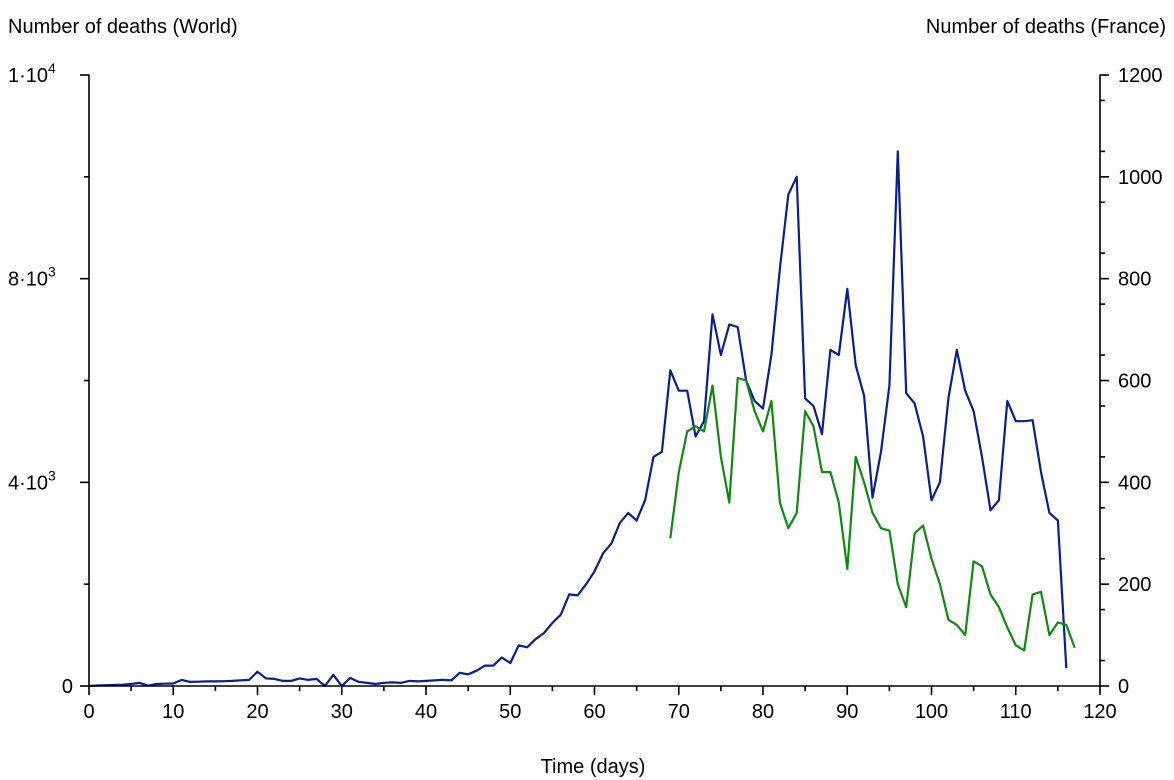 This screenshot has width=1174, height=780. What do you see at coordinates (88, 712) in the screenshot?
I see `x-tick-label: 0` at bounding box center [88, 712].